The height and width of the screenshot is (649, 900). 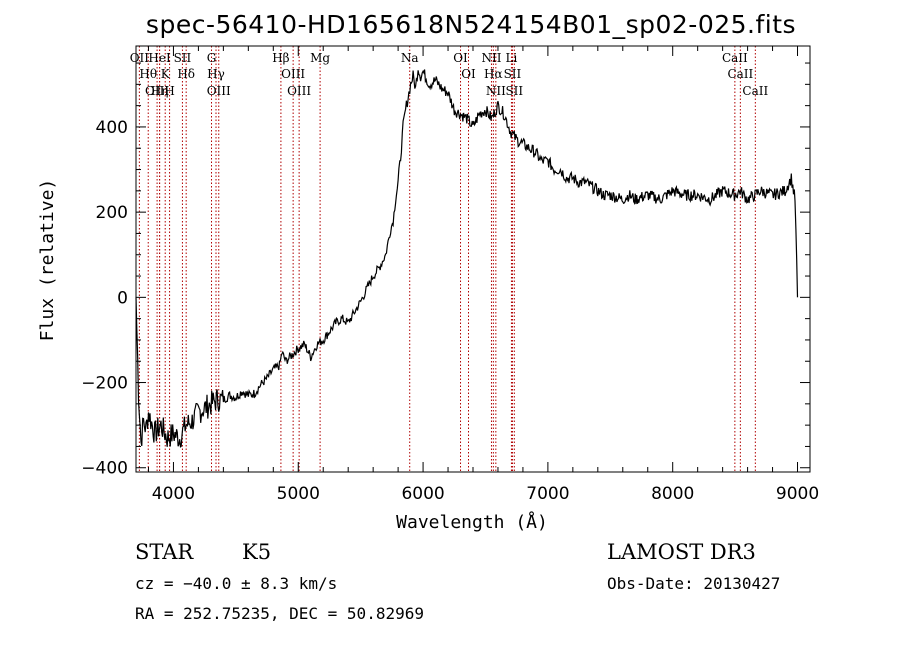 I want to click on x-tick-label: 6000, so click(x=422, y=494).